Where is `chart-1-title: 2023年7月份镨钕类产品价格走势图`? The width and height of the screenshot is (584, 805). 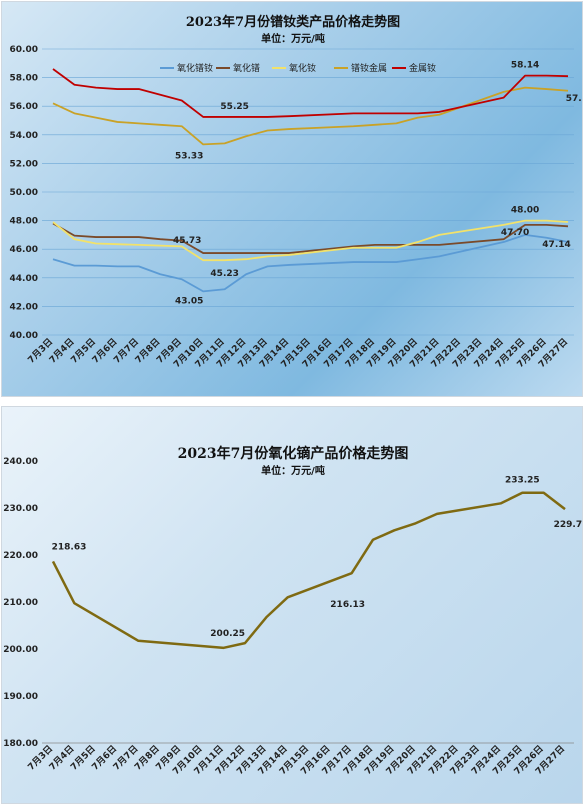
chart-1-title: 2023年7月份镨钕类产品价格走势图 is located at coordinates (293, 22).